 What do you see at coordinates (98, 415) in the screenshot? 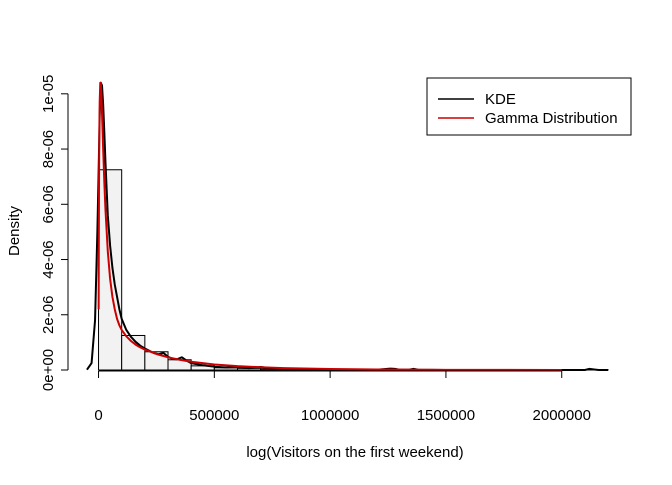
I see `x-tick-label: 0` at bounding box center [98, 415].